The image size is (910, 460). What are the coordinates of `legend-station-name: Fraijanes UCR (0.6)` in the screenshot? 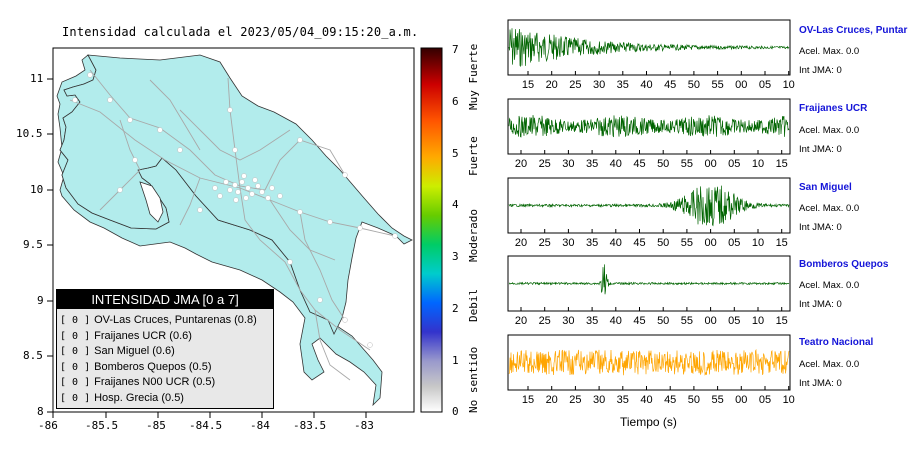 It's located at (143, 335).